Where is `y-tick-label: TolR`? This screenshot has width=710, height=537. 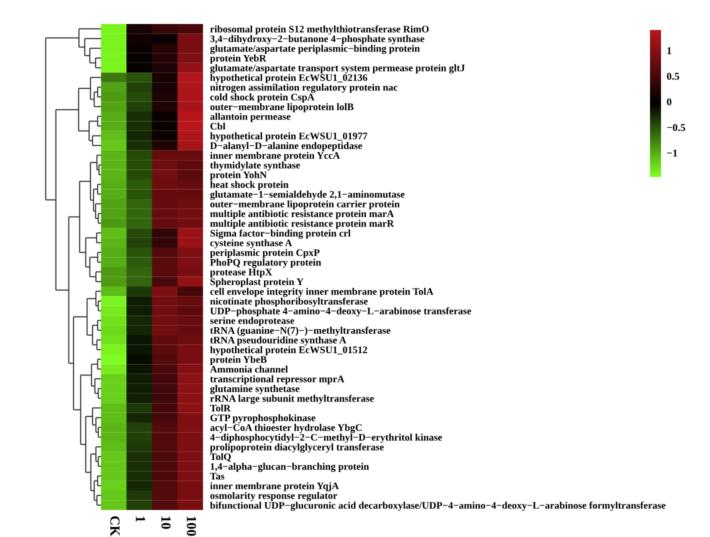
y-tick-label: TolR is located at coordinates (220, 408).